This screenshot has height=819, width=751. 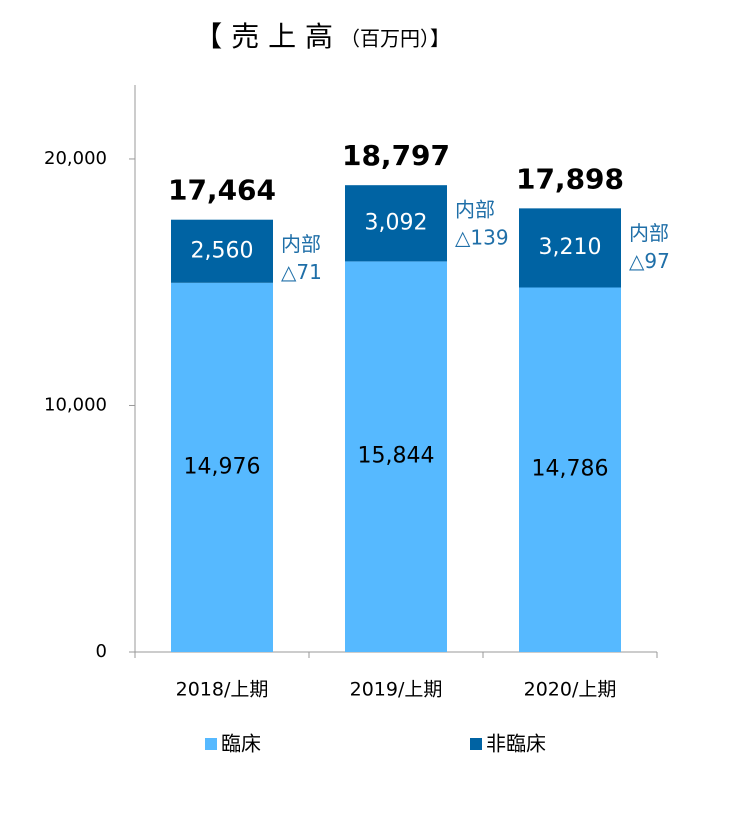 I want to click on value-label: 3,210, so click(x=570, y=247).